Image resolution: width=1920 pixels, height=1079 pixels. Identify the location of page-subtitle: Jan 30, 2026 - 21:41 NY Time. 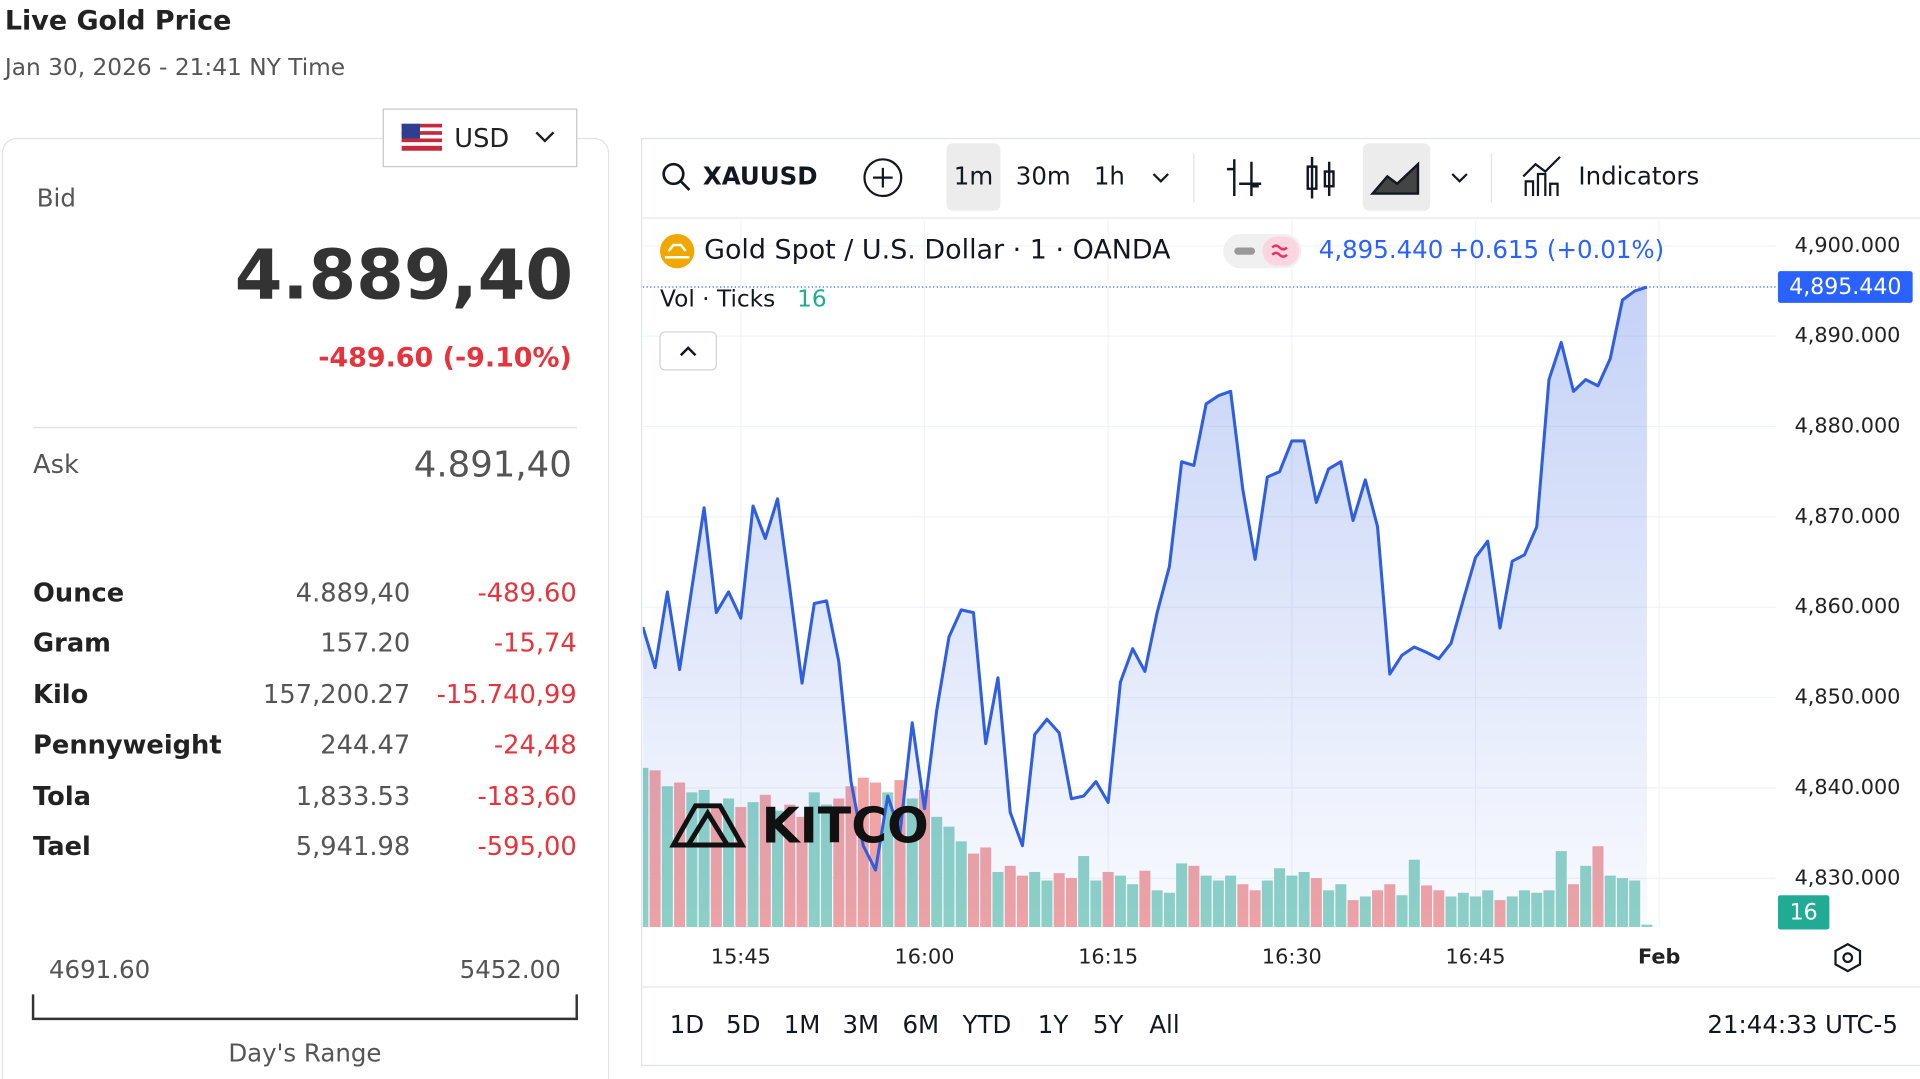
(174, 67).